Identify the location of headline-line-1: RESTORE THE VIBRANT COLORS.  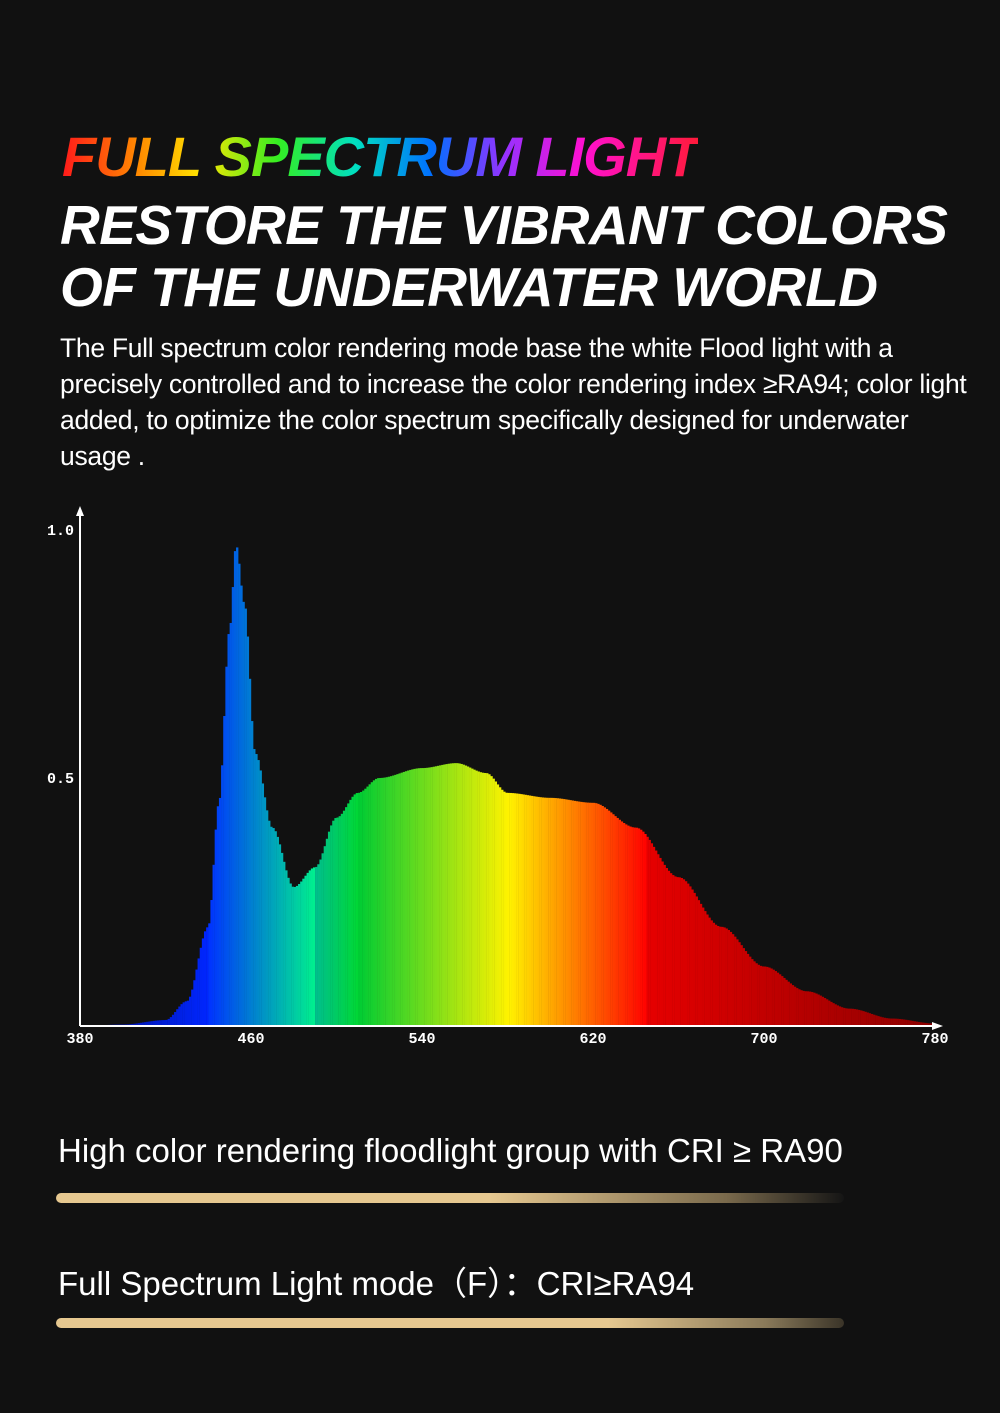
(504, 225).